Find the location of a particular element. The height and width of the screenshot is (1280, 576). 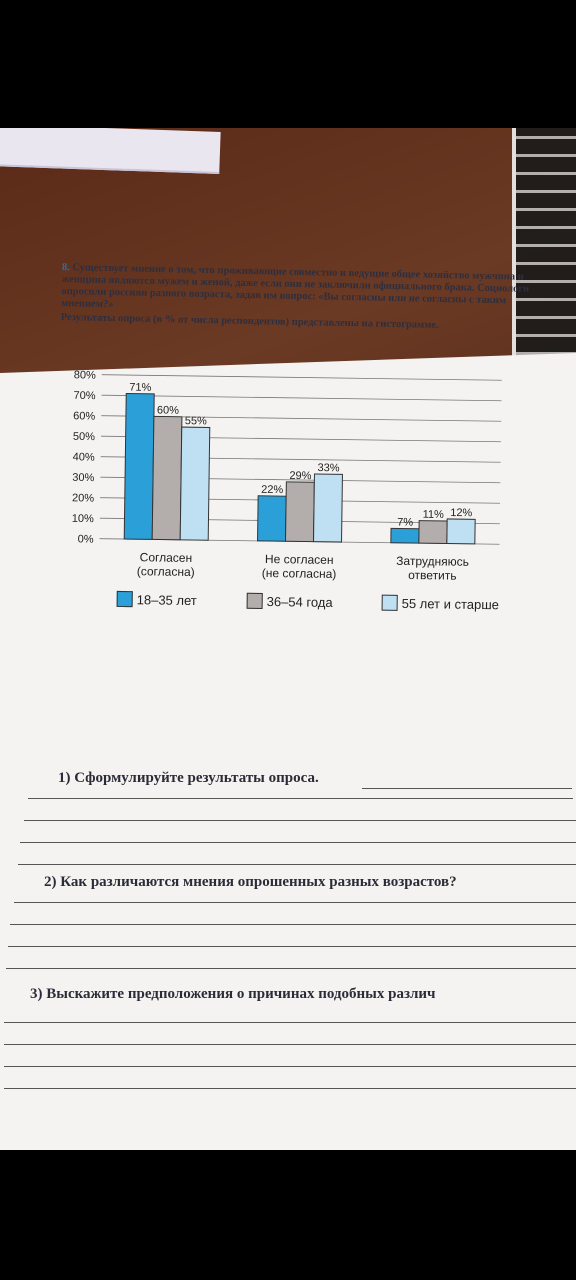

data-label: 12% is located at coordinates (461, 513).